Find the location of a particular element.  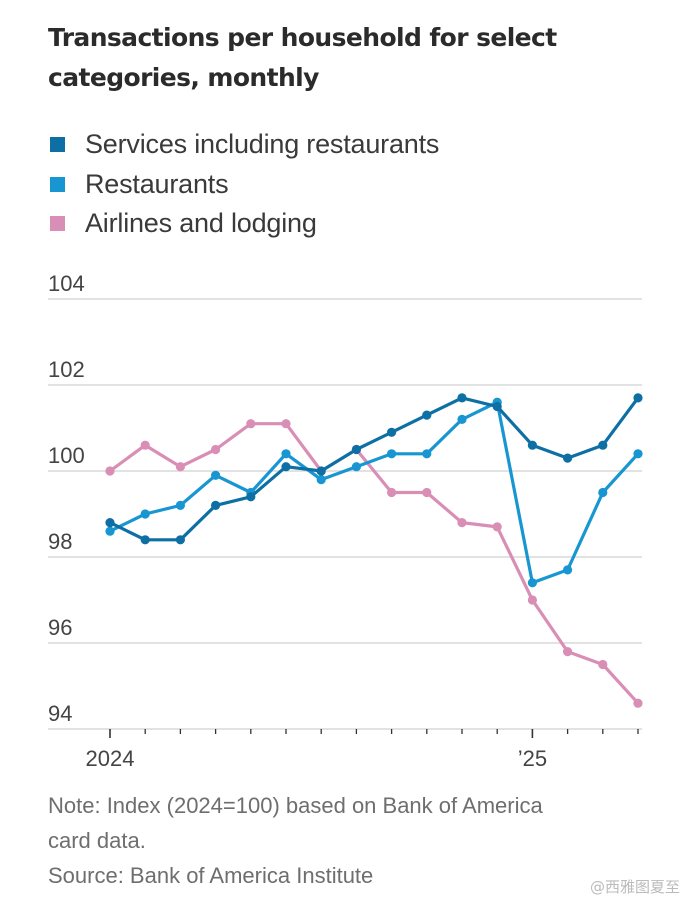

legend-item-services: Services including restaurants is located at coordinates (244, 145).